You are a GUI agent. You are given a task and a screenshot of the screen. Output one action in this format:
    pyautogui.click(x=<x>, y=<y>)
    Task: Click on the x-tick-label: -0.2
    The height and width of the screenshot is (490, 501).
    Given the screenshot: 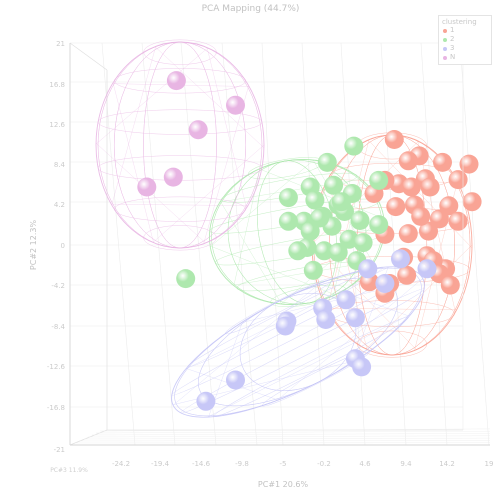 What is the action you would take?
    pyautogui.click(x=324, y=464)
    